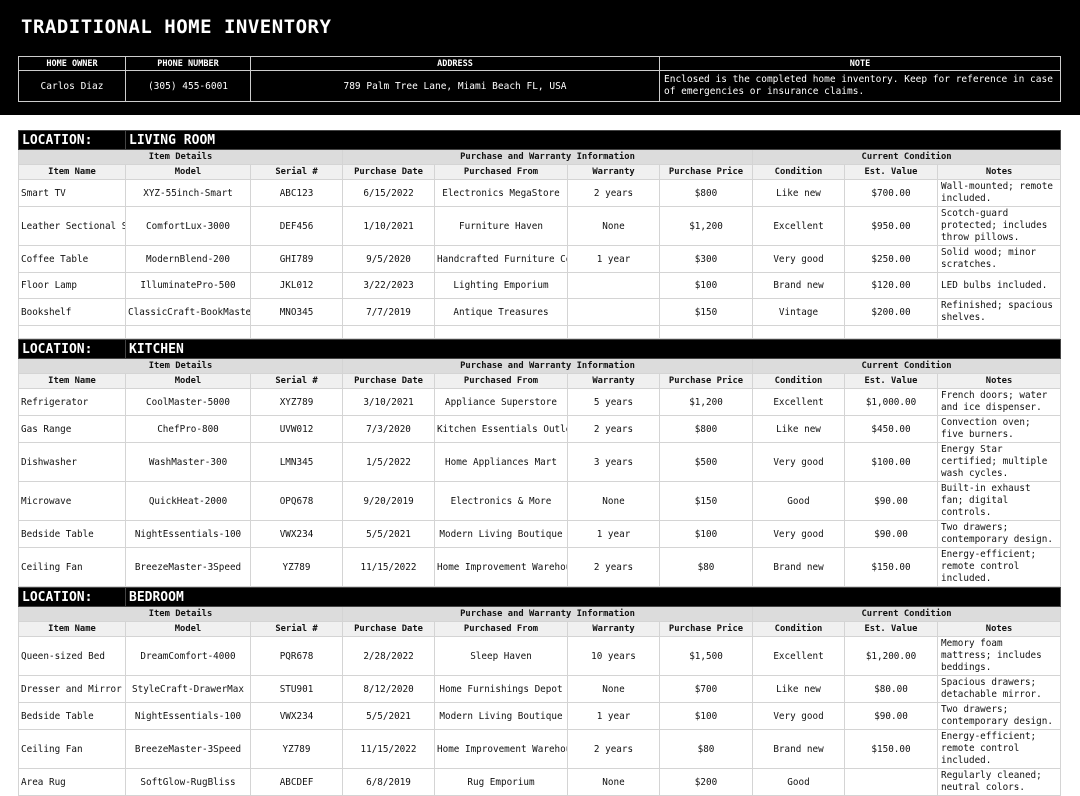 The image size is (1080, 796). Describe the element at coordinates (72, 285) in the screenshot. I see `cell-item-name: Floor Lamp` at that location.